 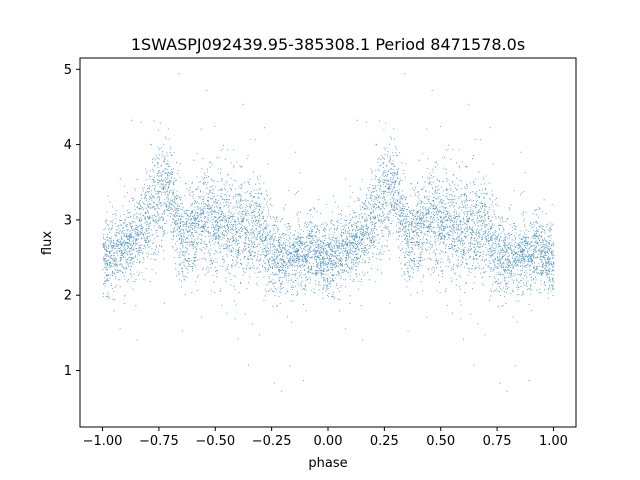 I want to click on y-axis: 1 2 3 4 5, so click(x=72, y=221).